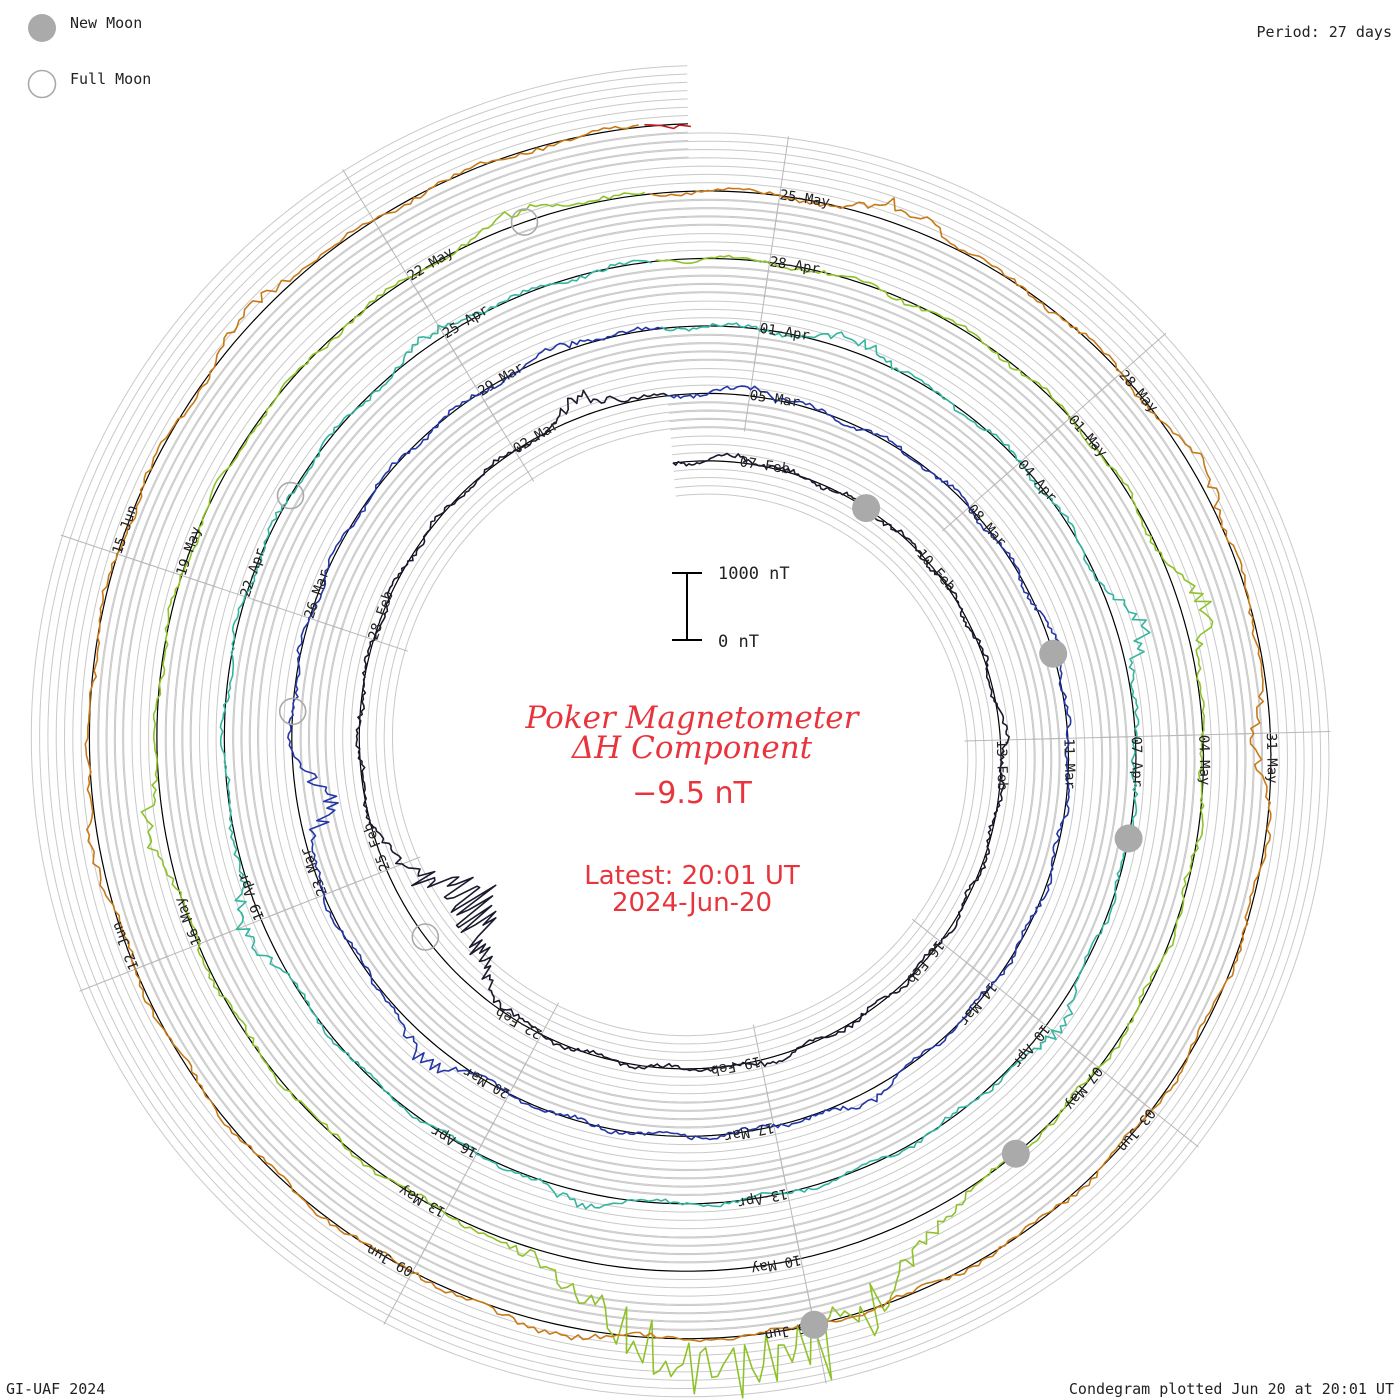  I want to click on date-label: 03-Jun, so click(1136, 1130).